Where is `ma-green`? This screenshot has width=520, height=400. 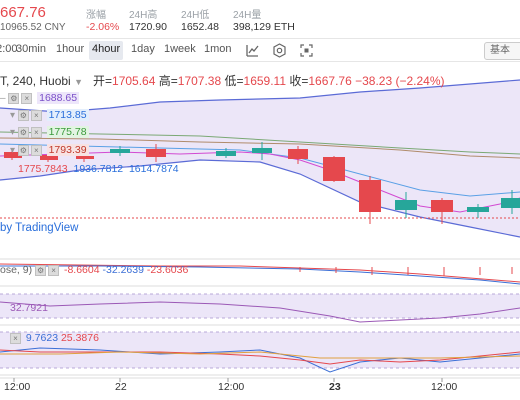
ma-green is located at coordinates (260, 143).